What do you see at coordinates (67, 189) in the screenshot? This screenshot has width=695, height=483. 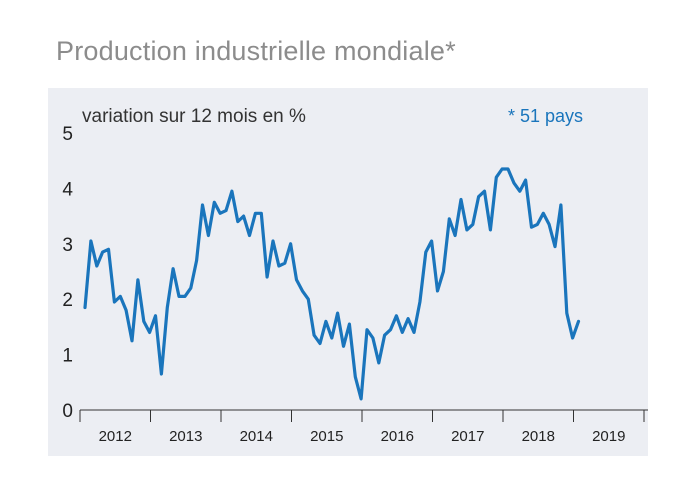 I see `y-tick-label: 4` at bounding box center [67, 189].